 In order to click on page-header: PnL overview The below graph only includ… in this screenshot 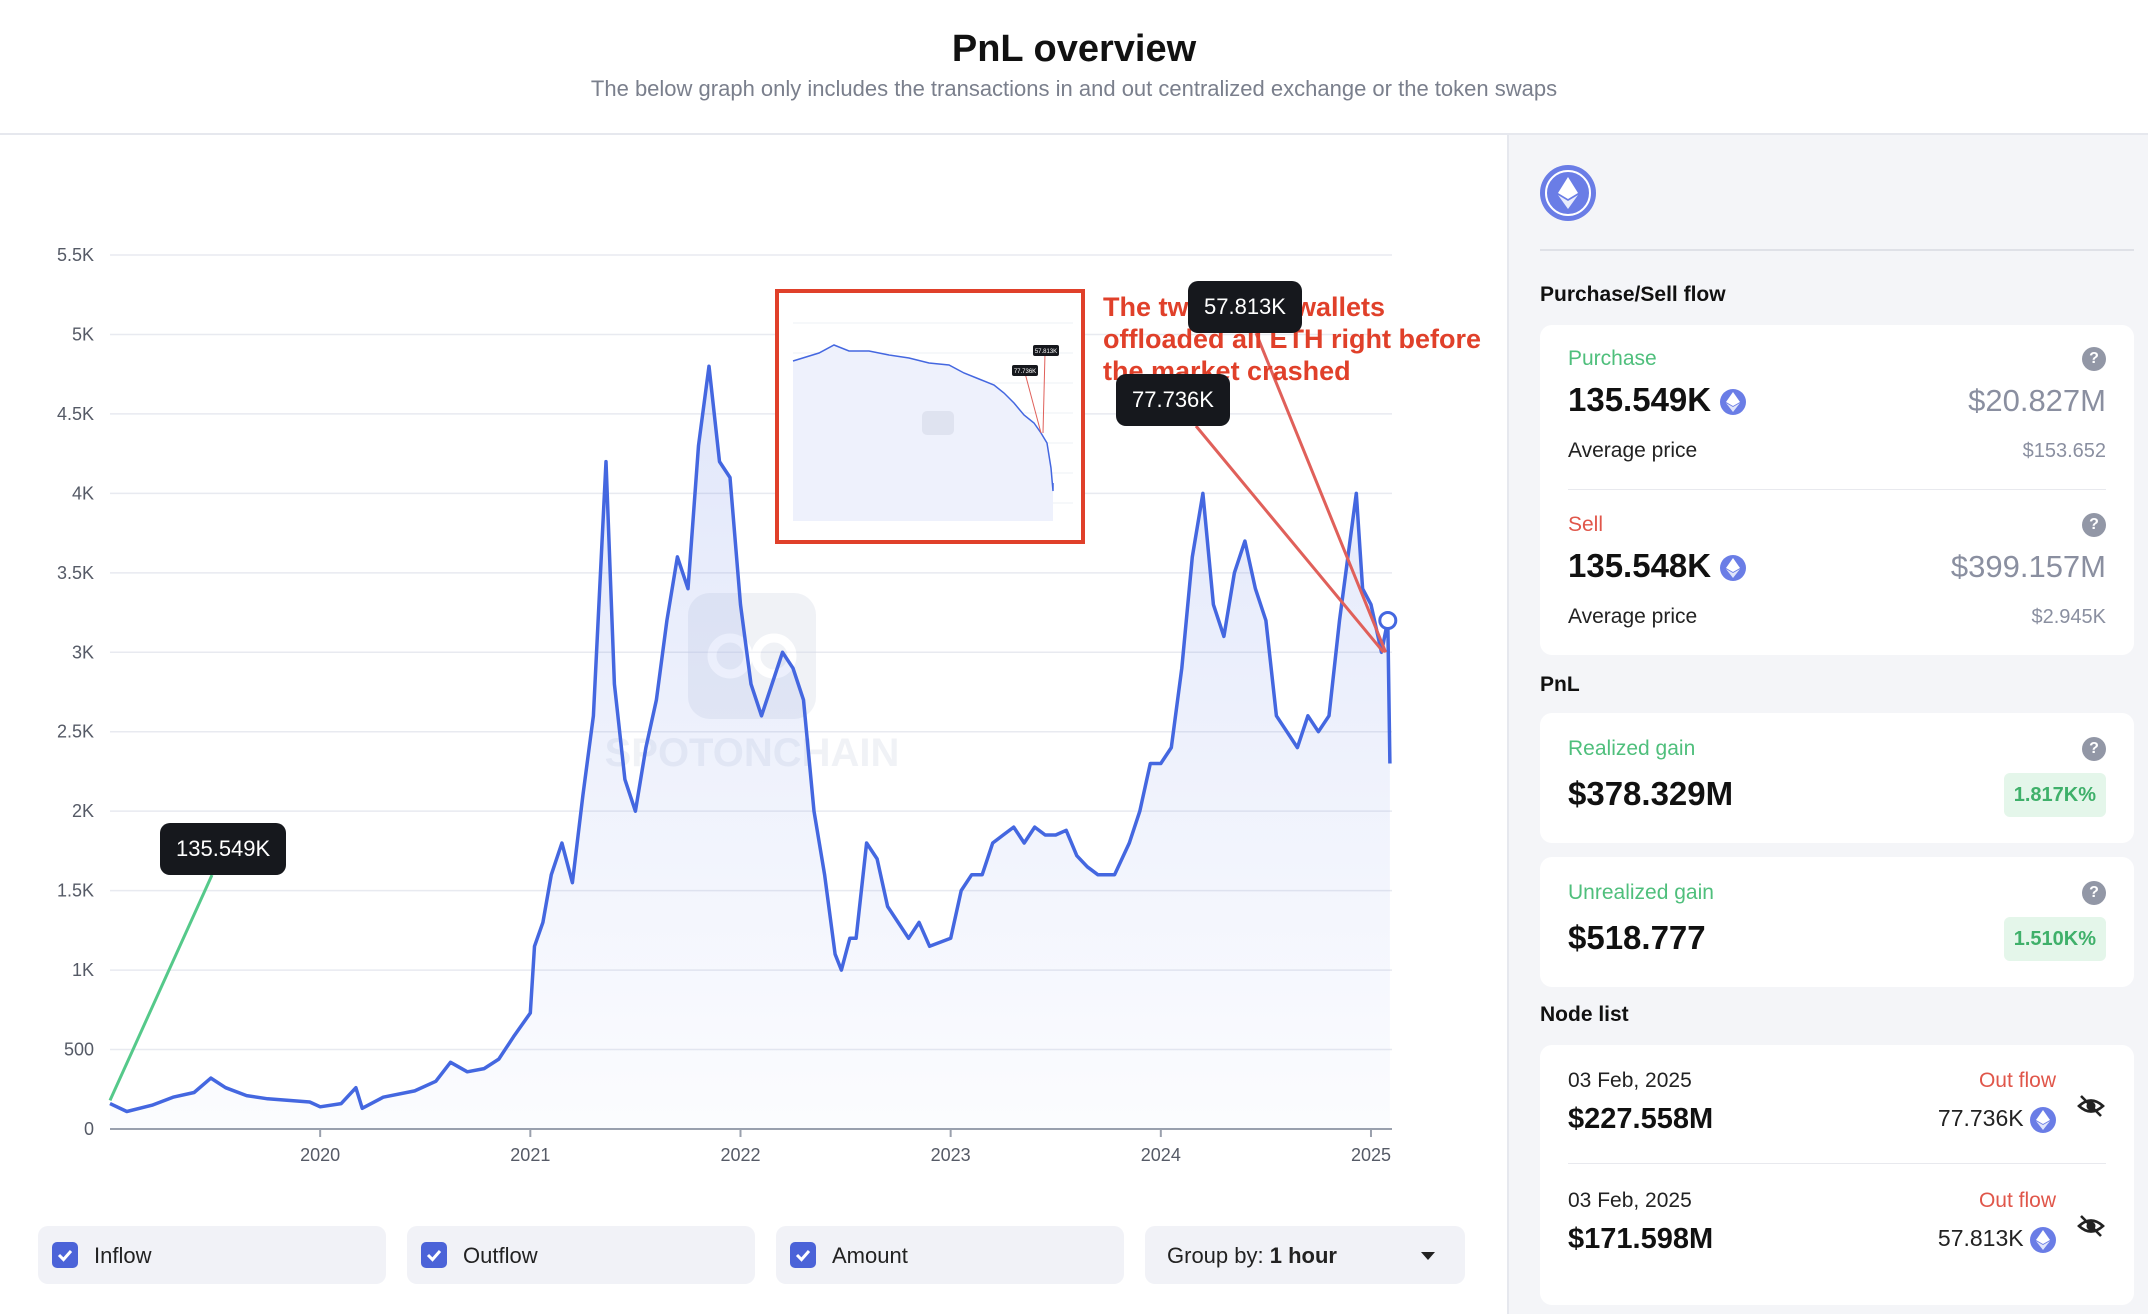, I will do `click(1074, 67)`.